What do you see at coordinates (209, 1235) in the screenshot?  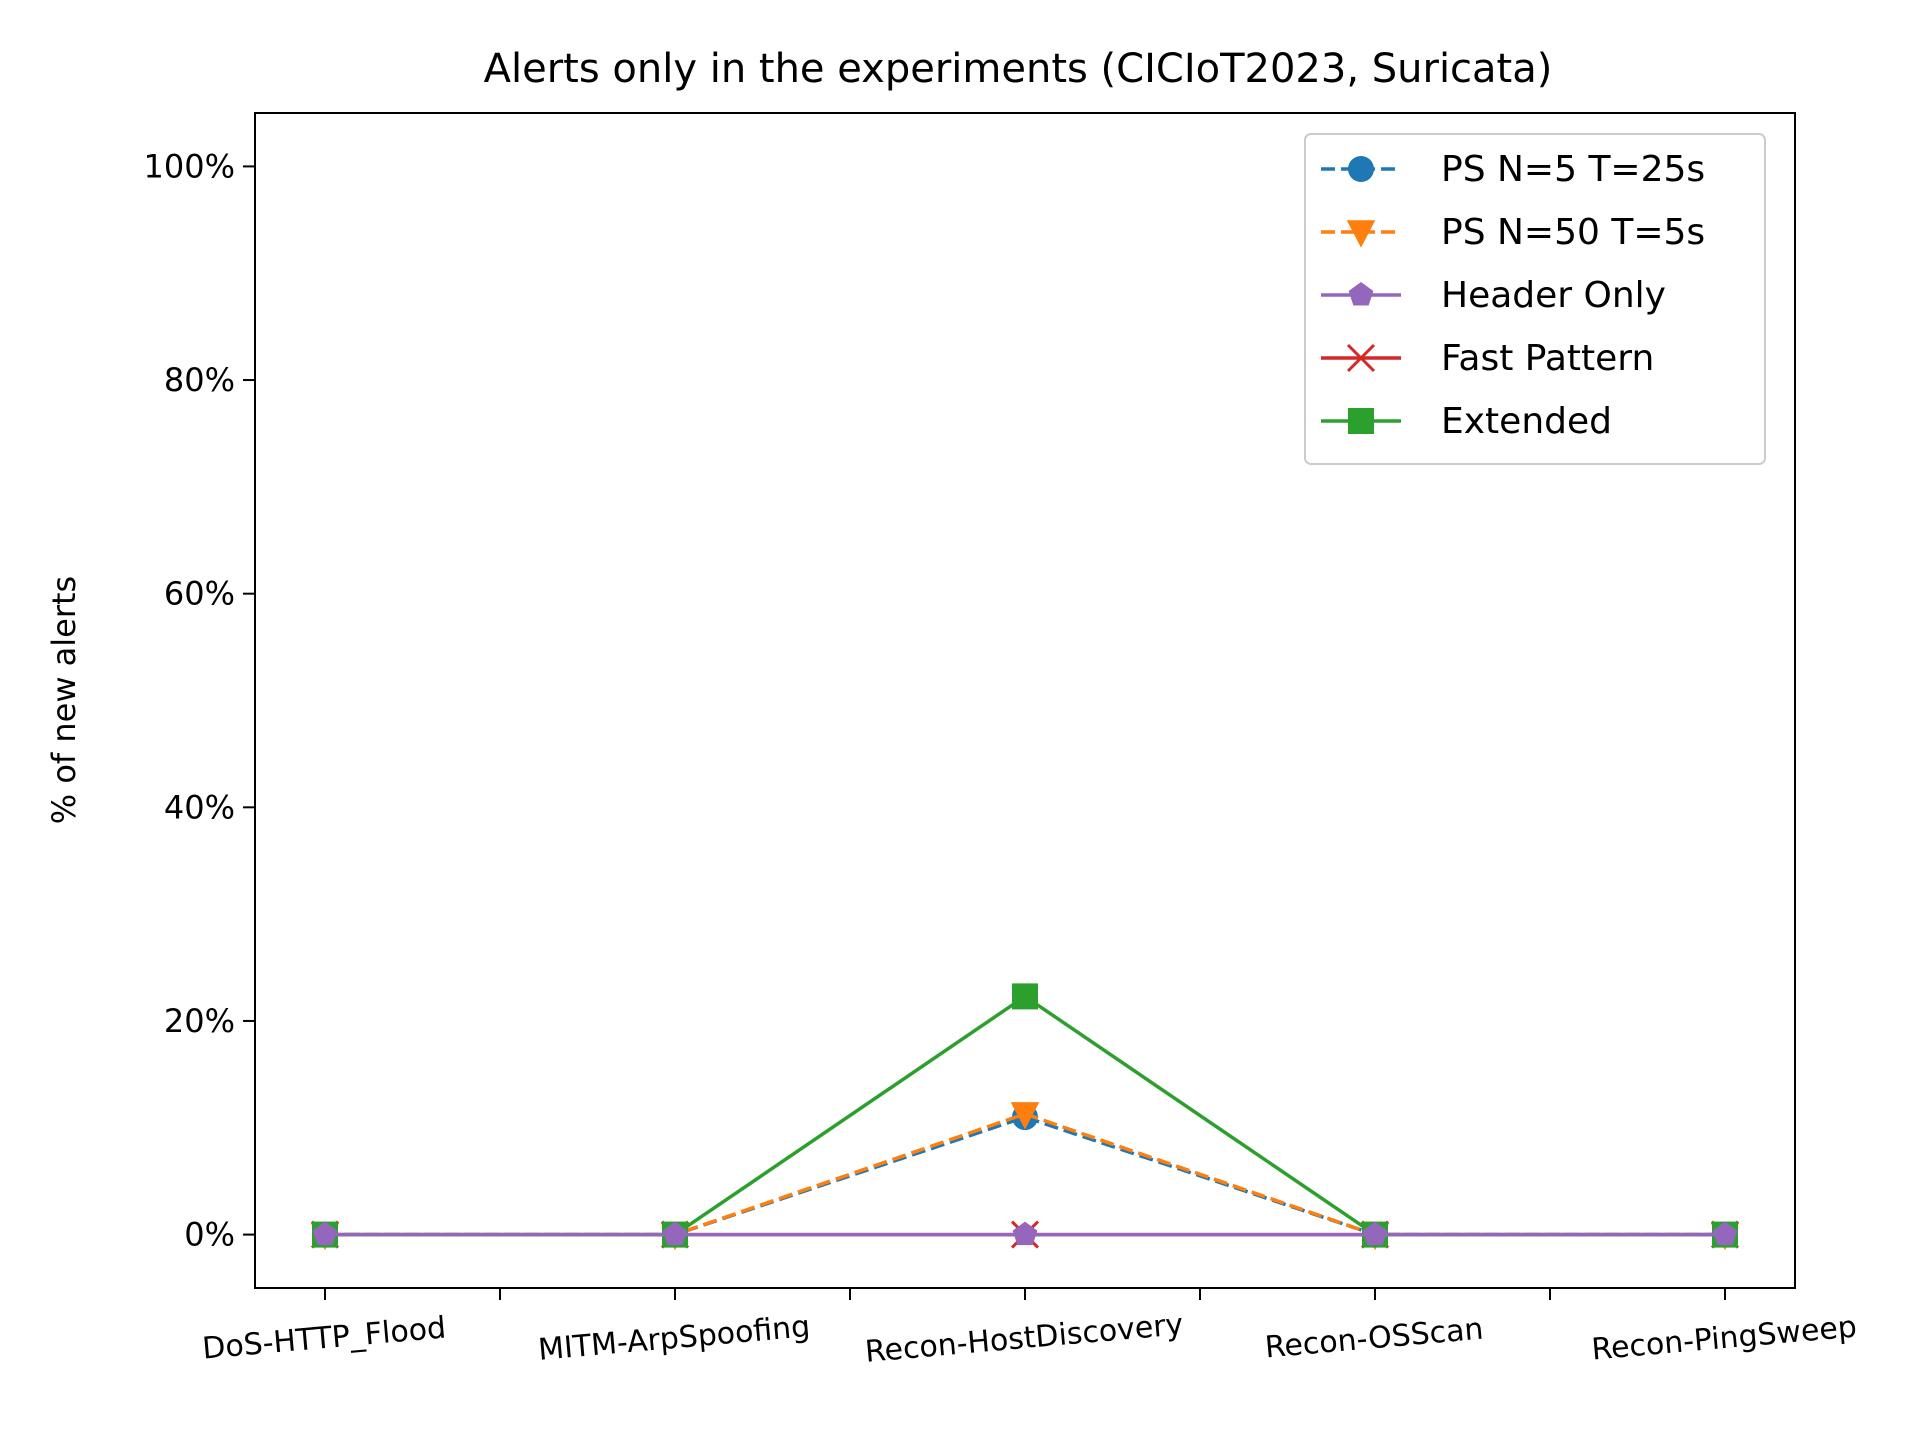 I see `y-tick-label: 0%` at bounding box center [209, 1235].